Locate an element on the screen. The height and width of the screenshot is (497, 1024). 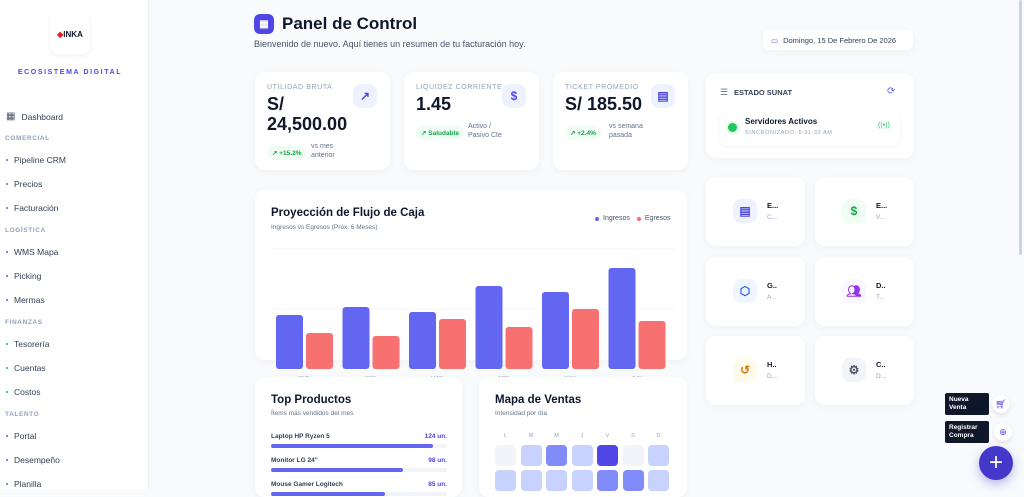
sidebar-item: WMS Mapa is located at coordinates (32, 252).